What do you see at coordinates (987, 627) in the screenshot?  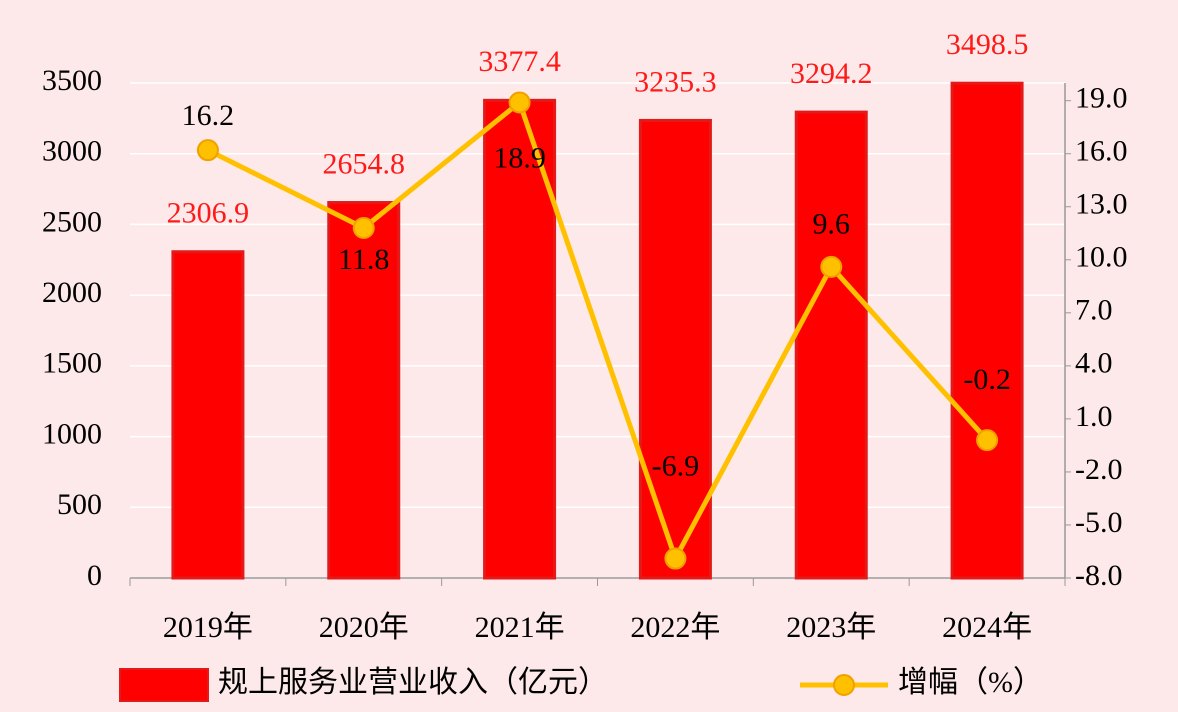 I see `x-tick-label: 2024年` at bounding box center [987, 627].